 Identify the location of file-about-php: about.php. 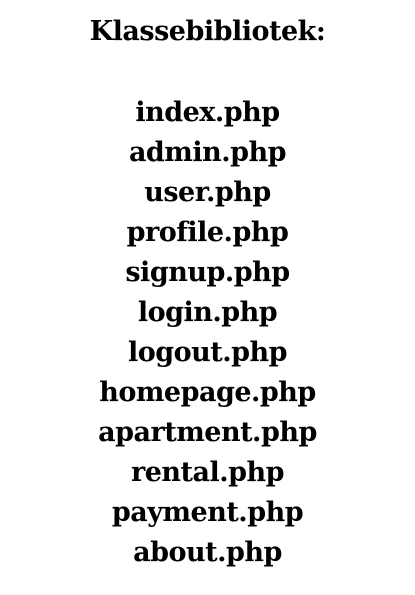
(207, 552).